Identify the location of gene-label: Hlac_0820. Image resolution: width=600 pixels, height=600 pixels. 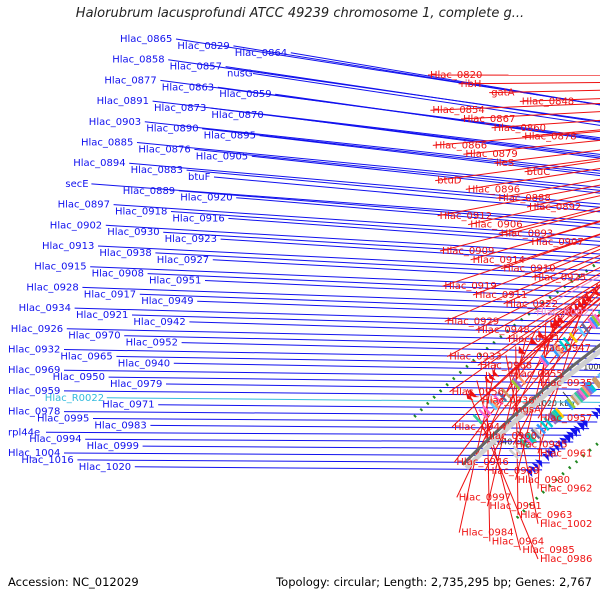
(456, 75).